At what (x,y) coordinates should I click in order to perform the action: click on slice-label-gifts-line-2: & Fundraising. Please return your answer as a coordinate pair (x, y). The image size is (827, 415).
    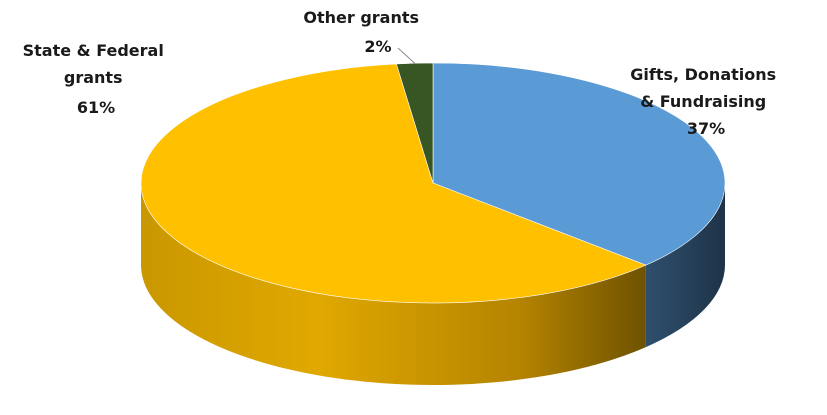
    Looking at the image, I should click on (703, 101).